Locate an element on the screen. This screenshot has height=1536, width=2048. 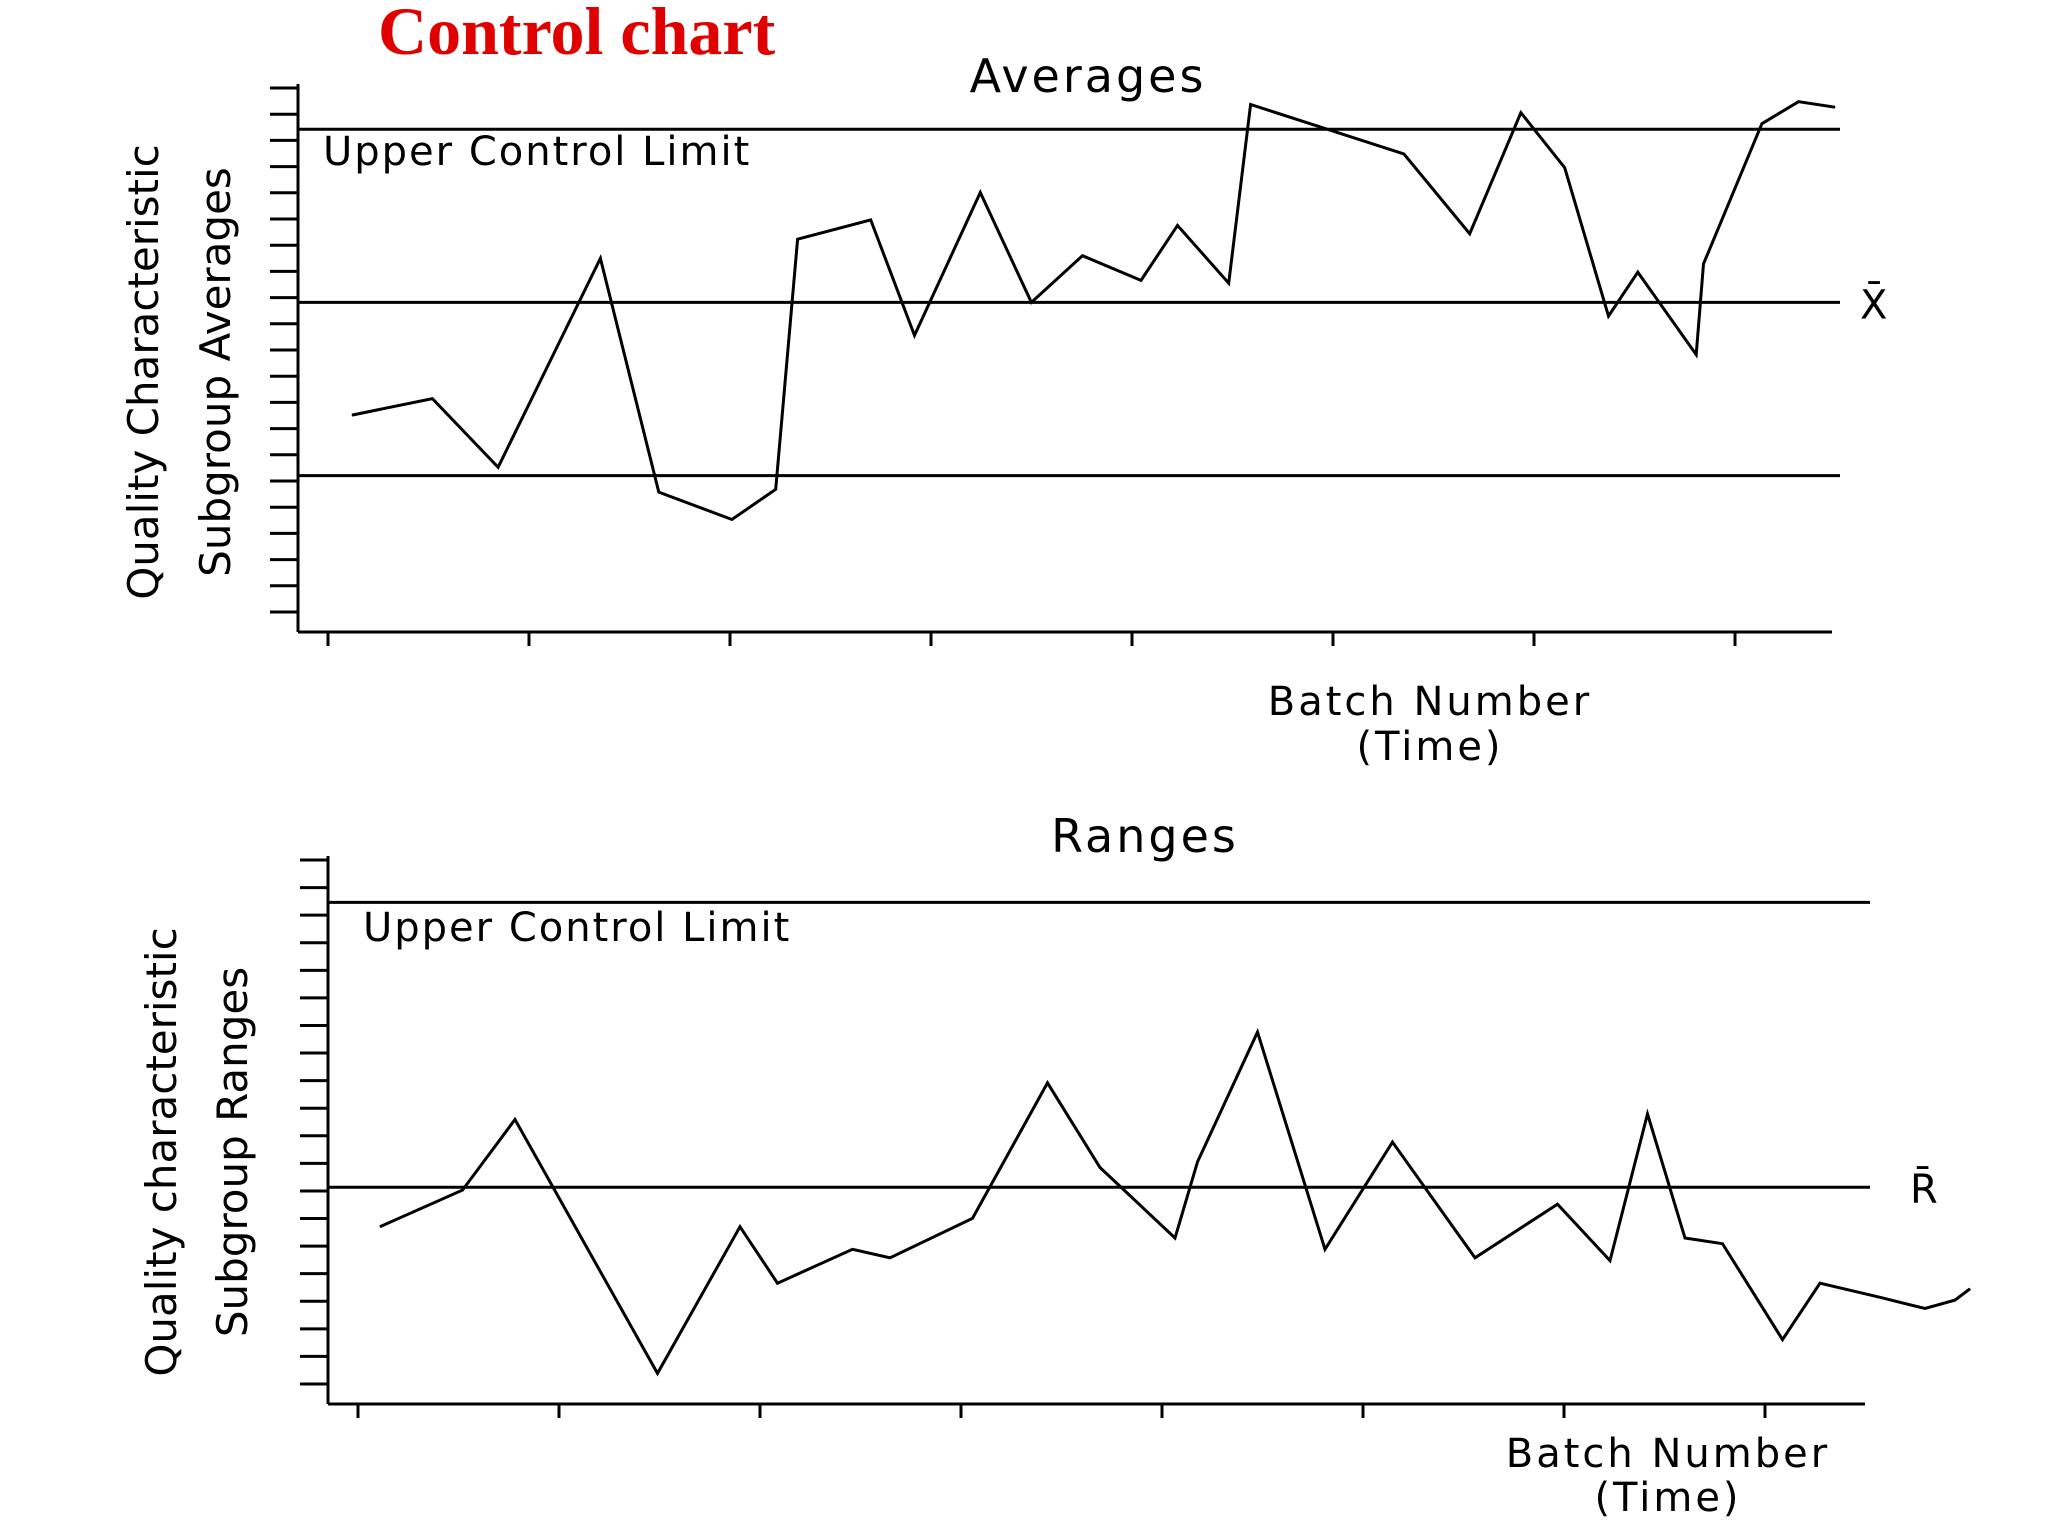
page-title: Control chart is located at coordinates (577, 34).